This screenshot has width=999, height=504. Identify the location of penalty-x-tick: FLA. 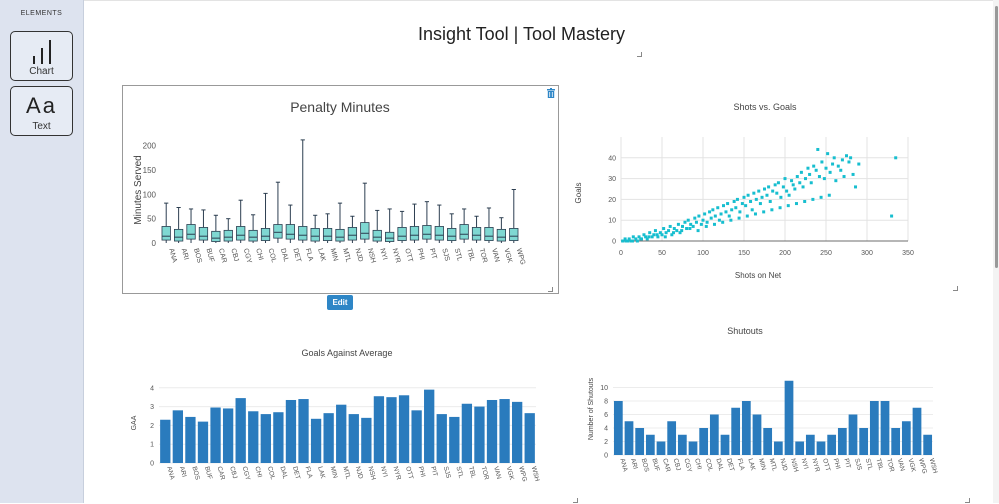
(309, 255).